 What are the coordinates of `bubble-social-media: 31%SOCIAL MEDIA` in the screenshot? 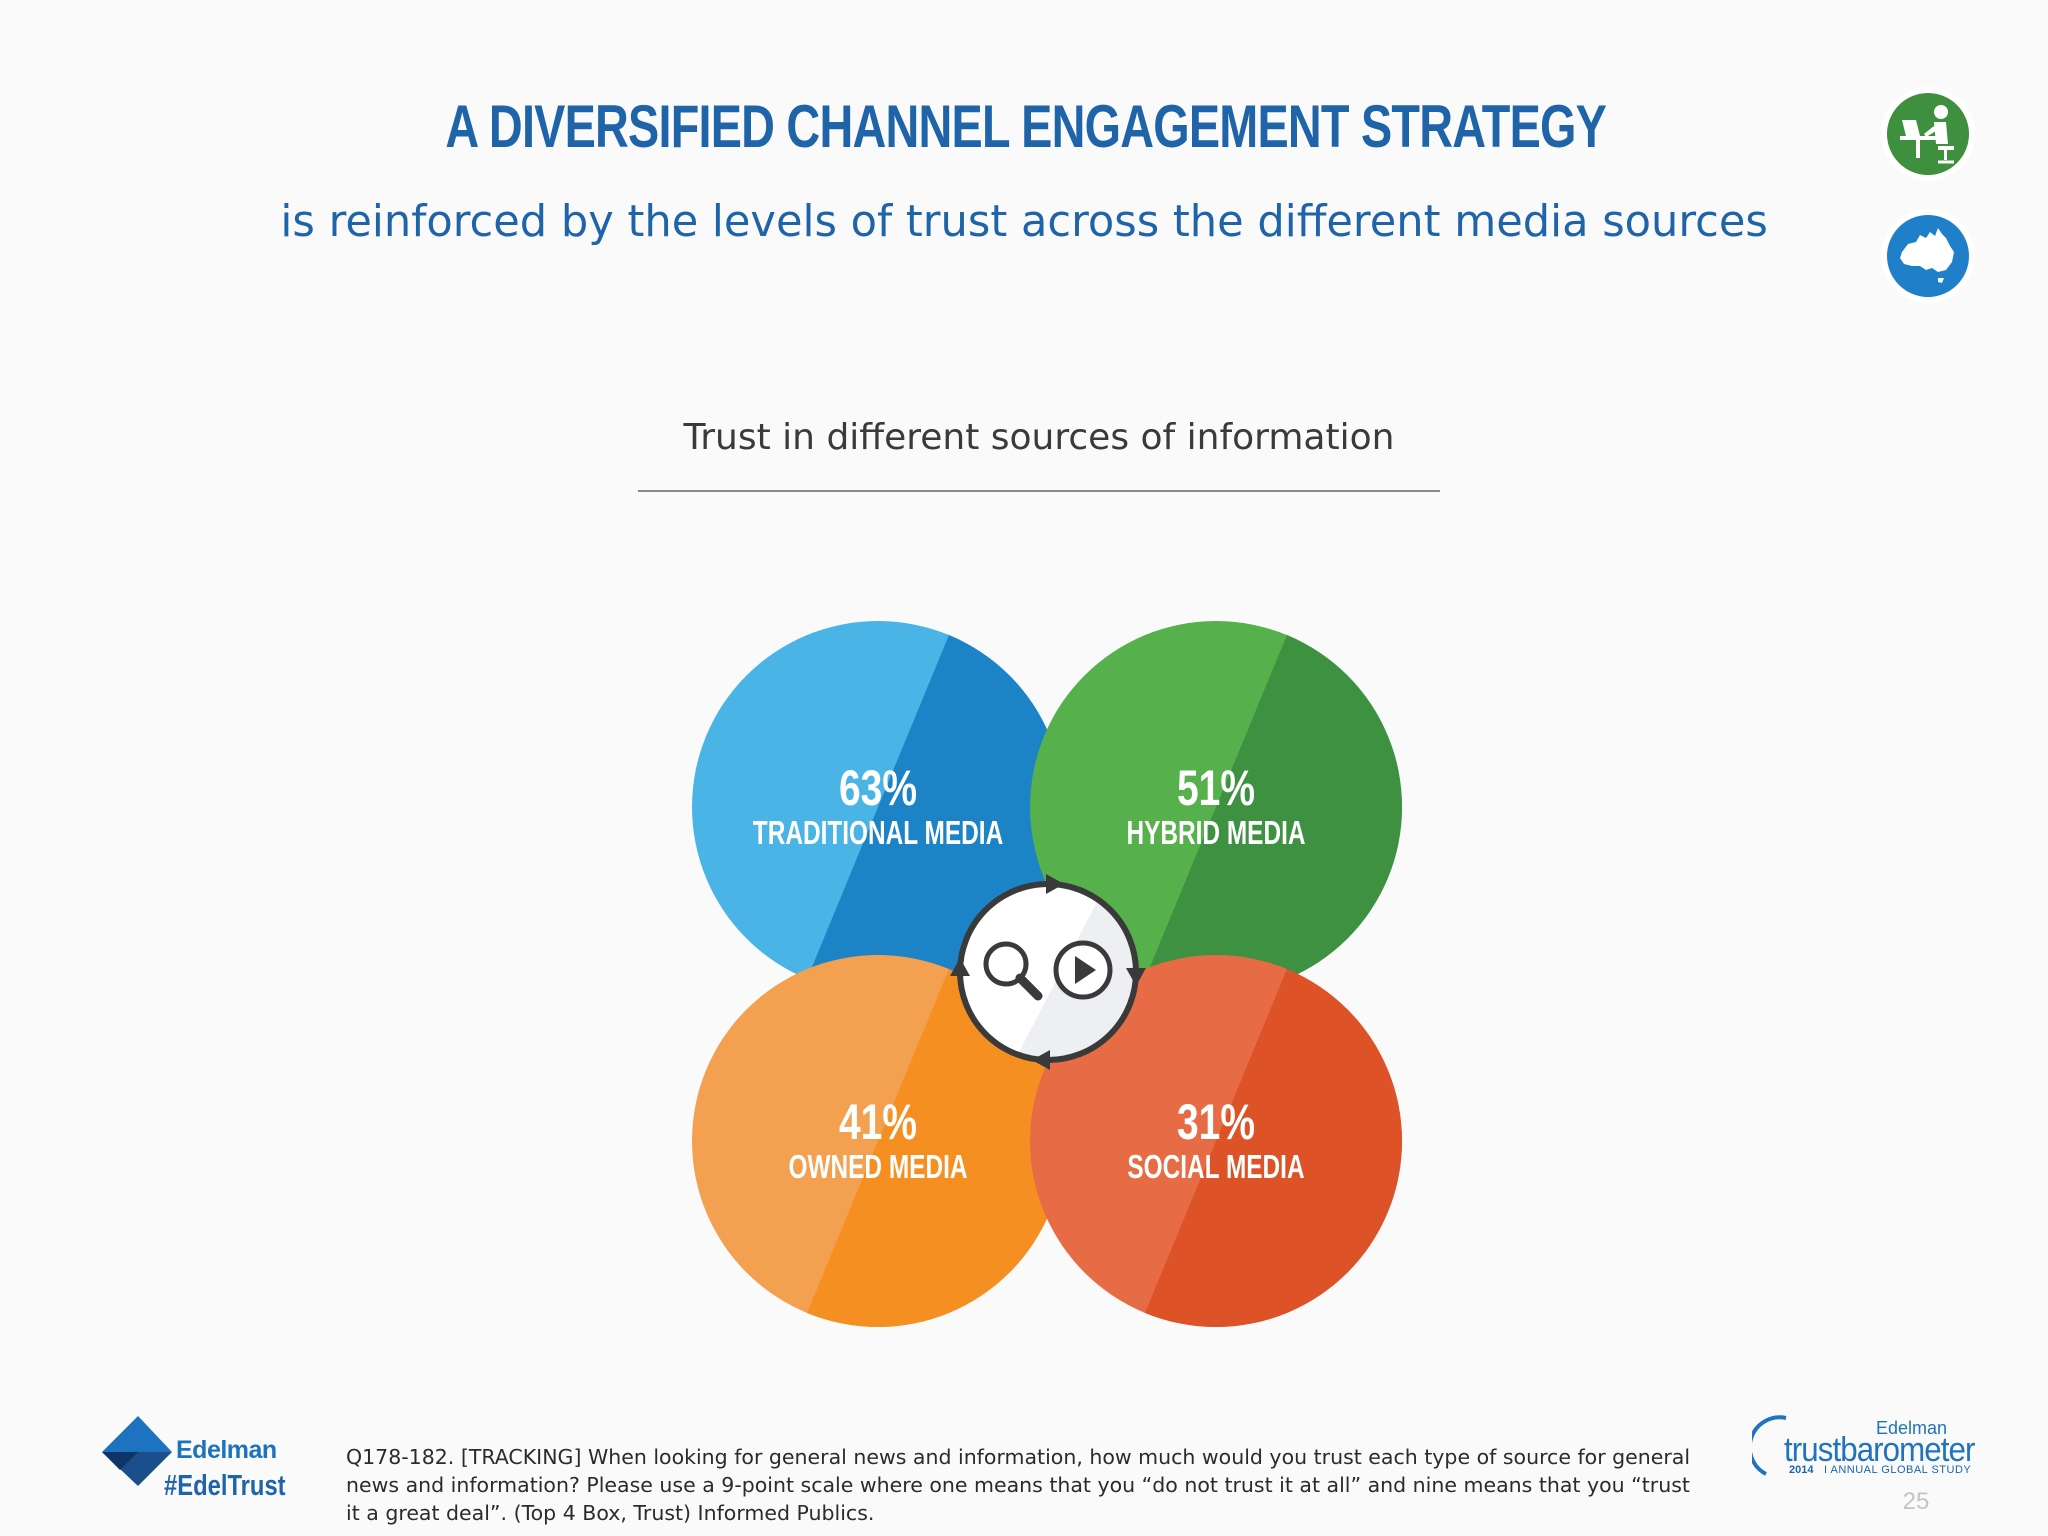 It's located at (1216, 1141).